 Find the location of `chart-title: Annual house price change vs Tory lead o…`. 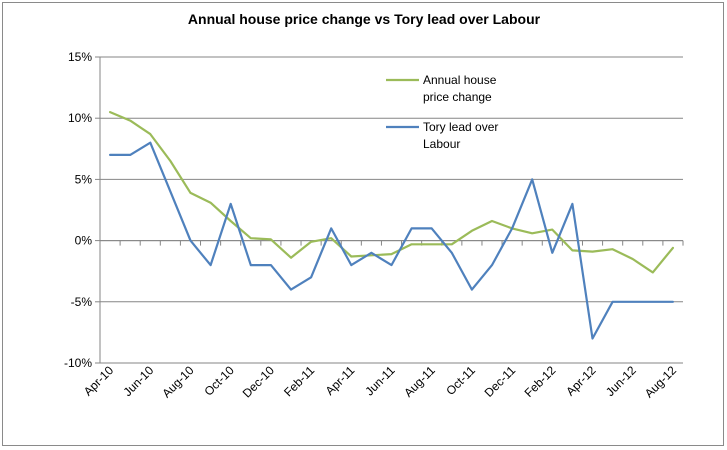

chart-title: Annual house price change vs Tory lead o… is located at coordinates (364, 19).